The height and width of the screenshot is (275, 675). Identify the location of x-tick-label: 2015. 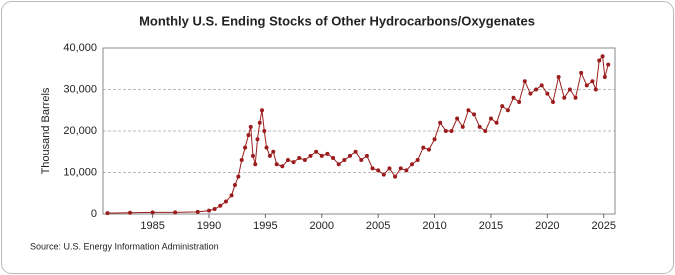
(491, 226).